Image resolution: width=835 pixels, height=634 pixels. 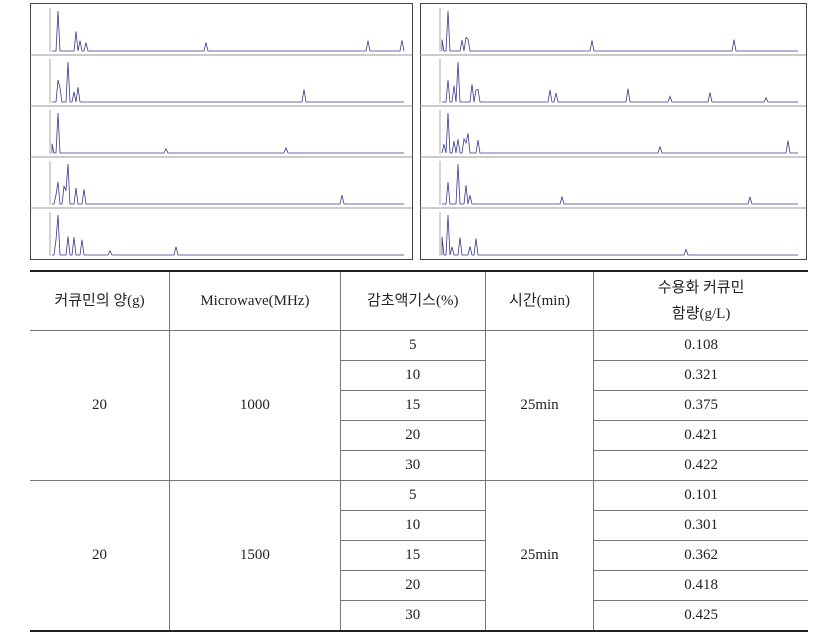 I want to click on table-row: 30 0.425, so click(x=419, y=616).